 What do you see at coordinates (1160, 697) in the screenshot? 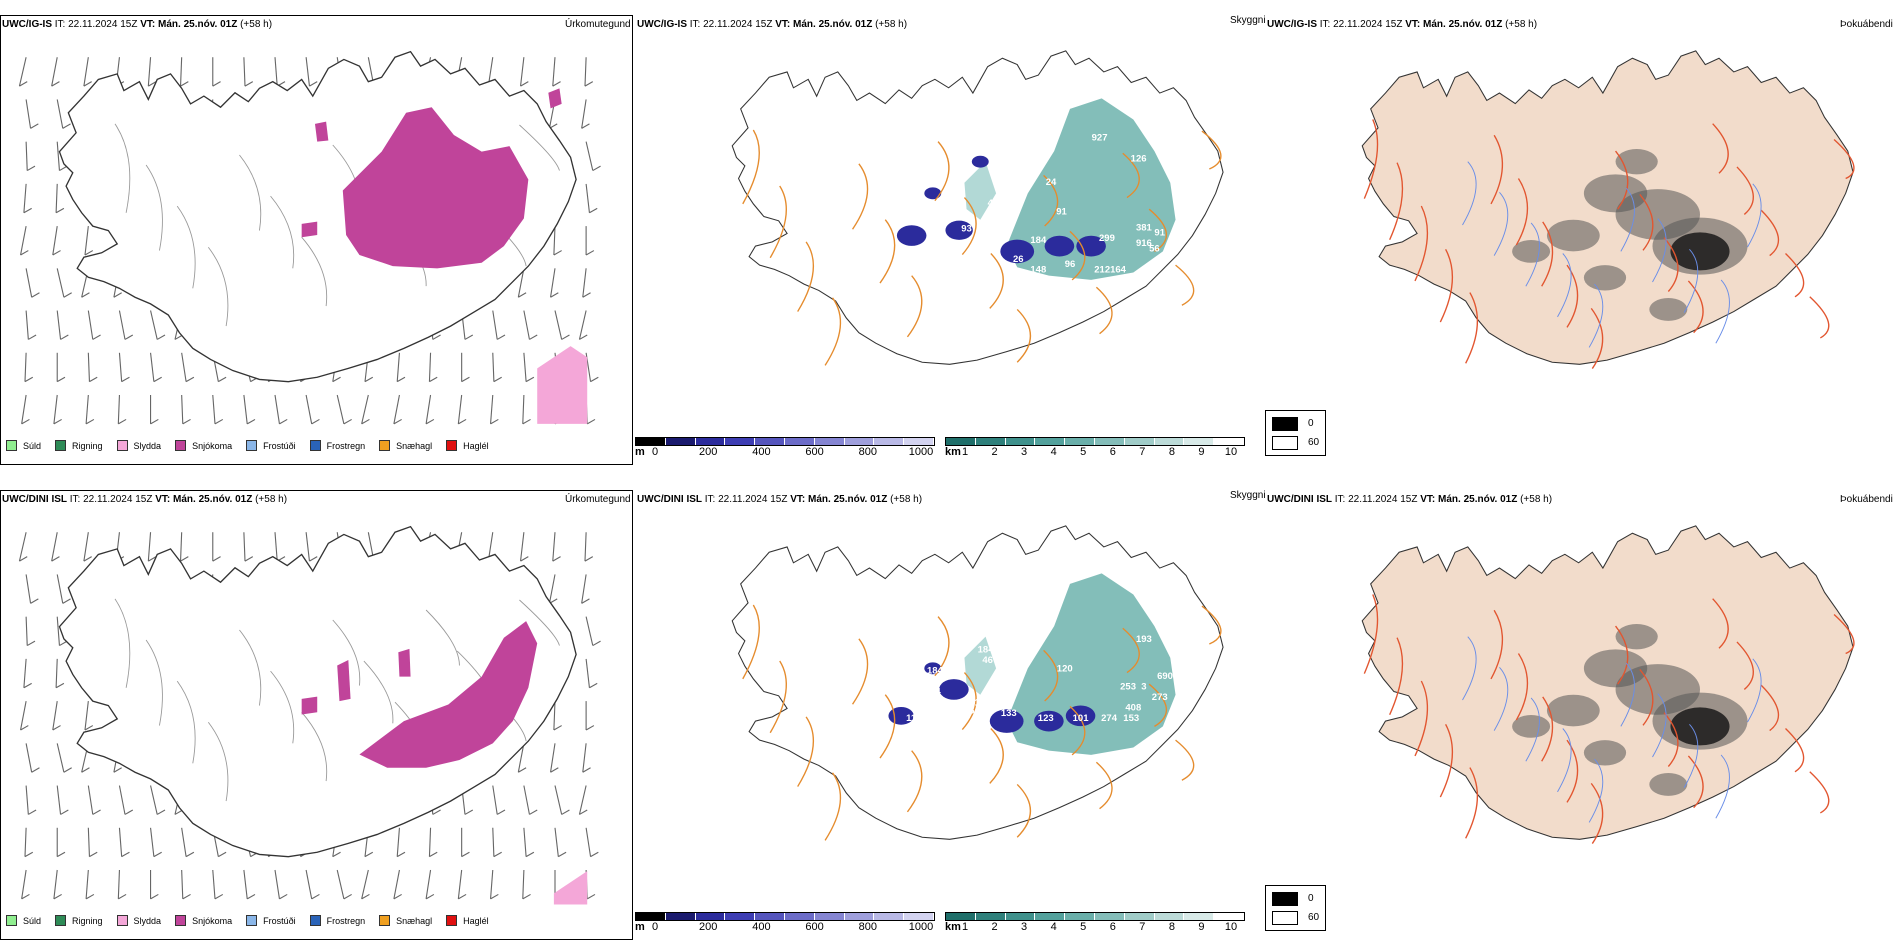
I see `ceiling-label: 273` at bounding box center [1160, 697].